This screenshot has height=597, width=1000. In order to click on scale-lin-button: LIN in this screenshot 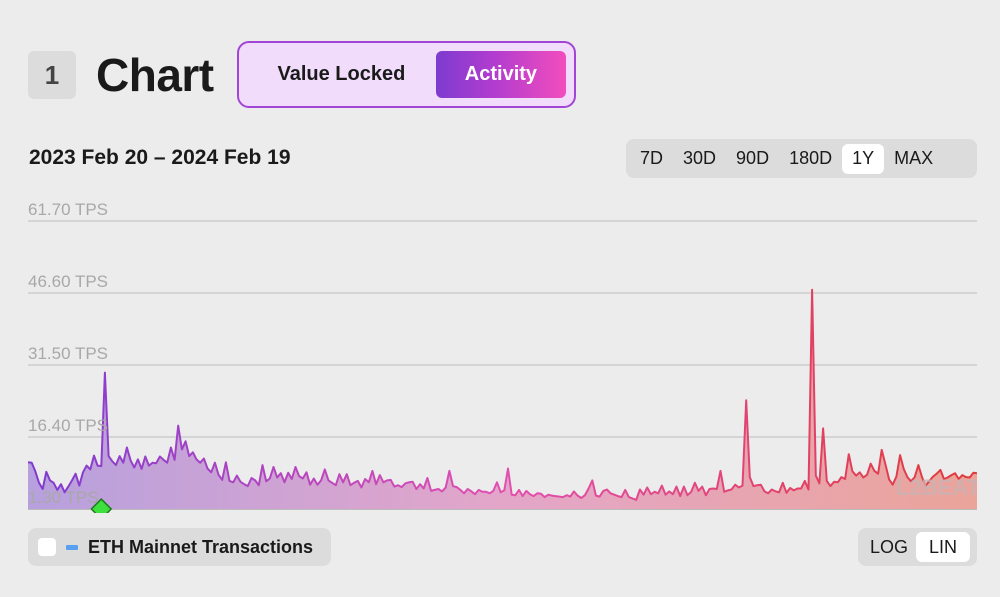, I will do `click(943, 547)`.